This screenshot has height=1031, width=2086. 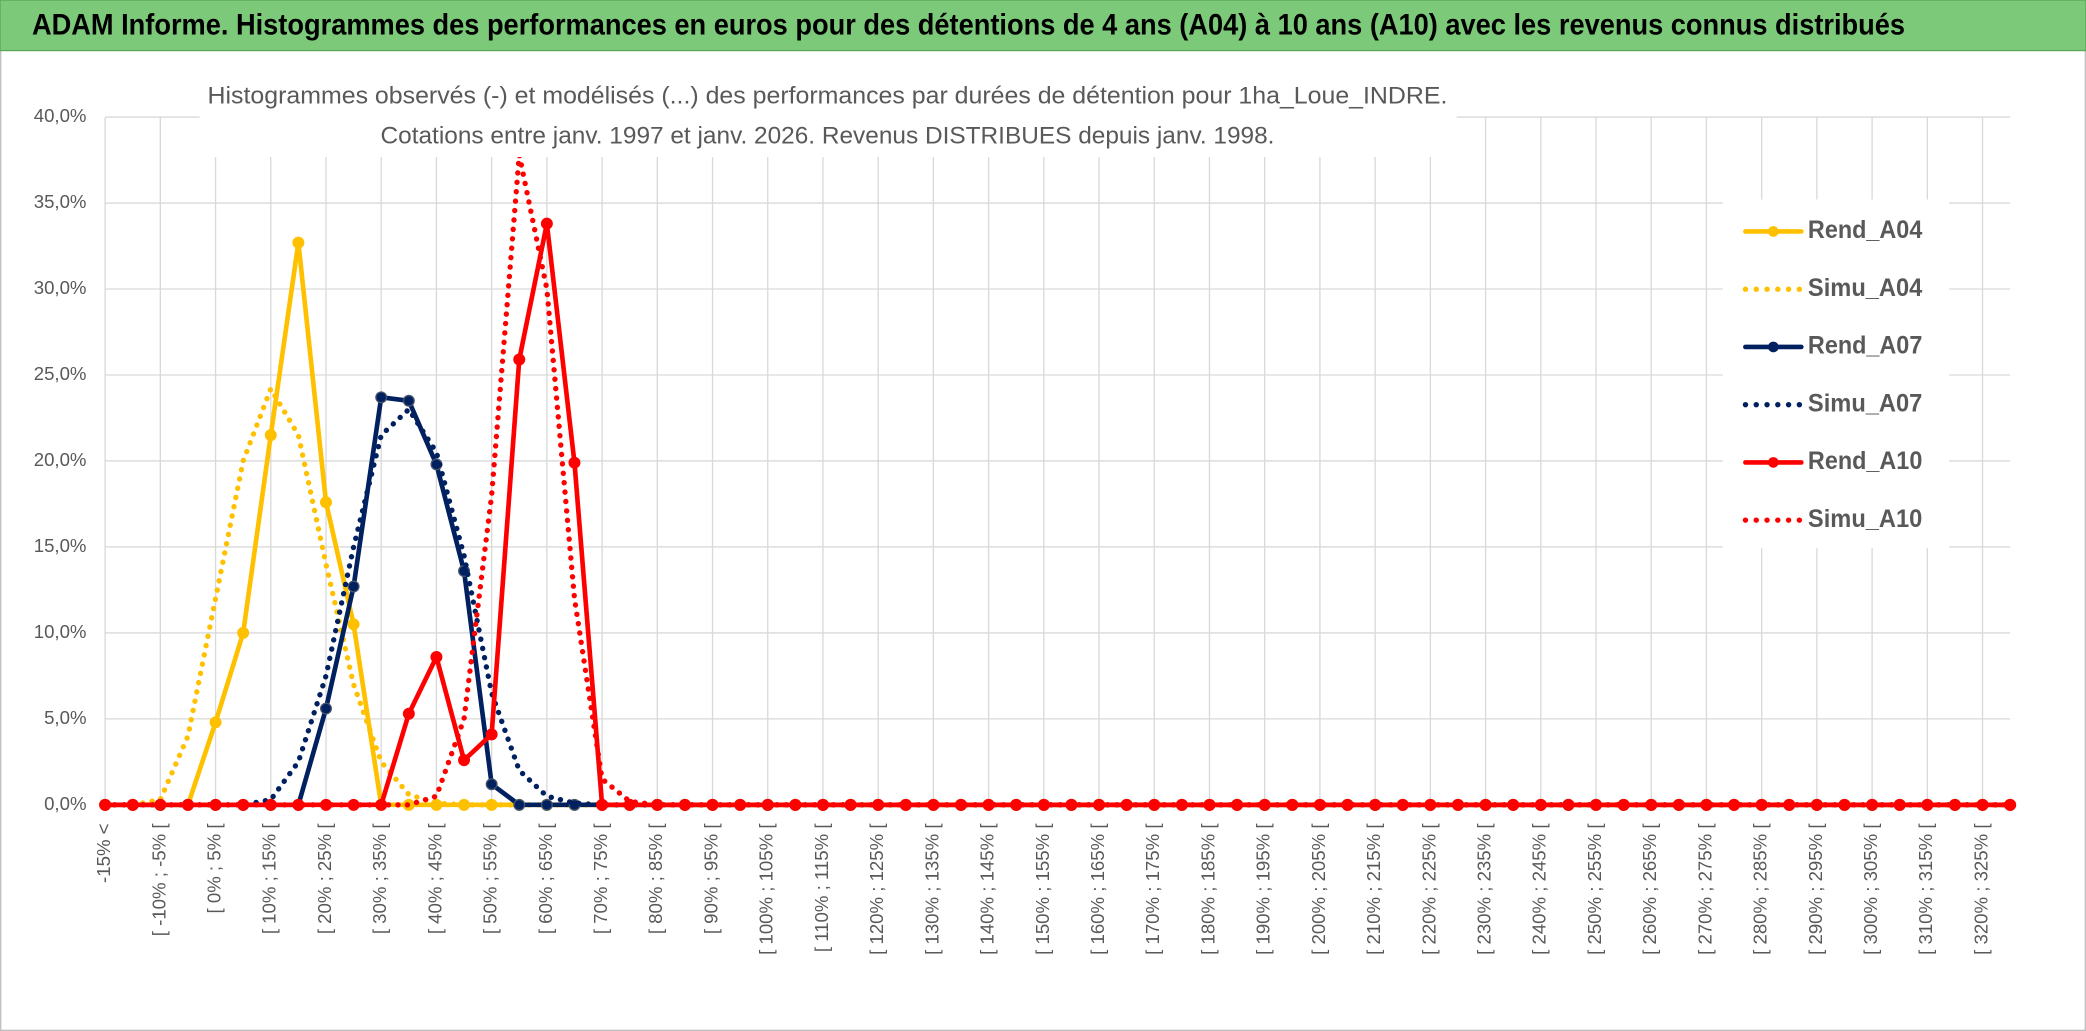 I want to click on legend-label: Rend_A07, so click(x=1865, y=346).